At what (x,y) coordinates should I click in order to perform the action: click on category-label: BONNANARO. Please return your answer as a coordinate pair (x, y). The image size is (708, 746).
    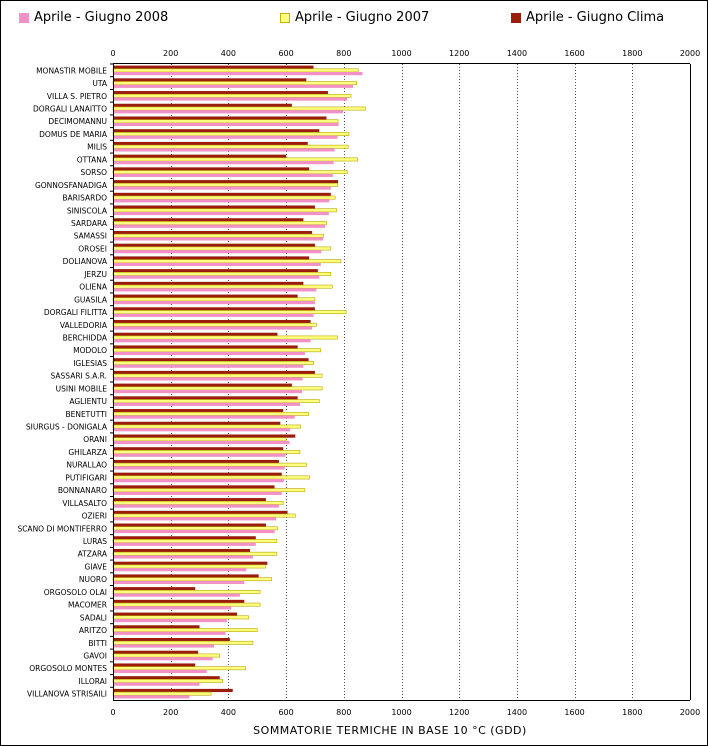
    Looking at the image, I should click on (82, 490).